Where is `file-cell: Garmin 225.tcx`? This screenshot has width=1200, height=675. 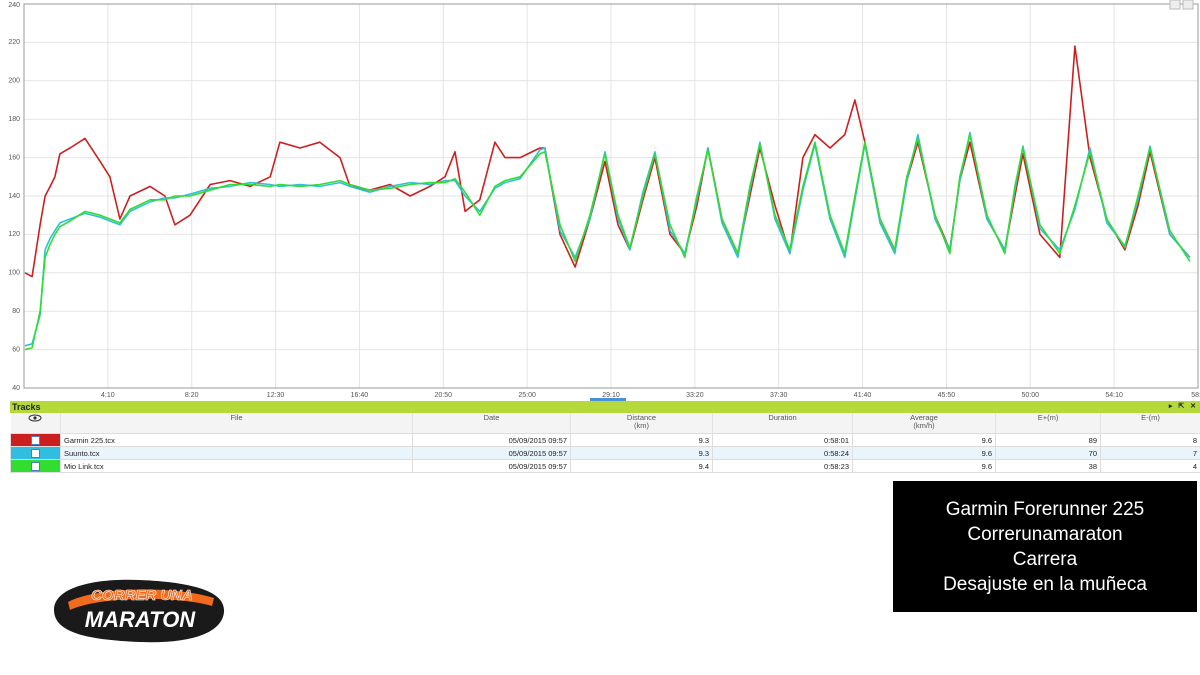
file-cell: Garmin 225.tcx is located at coordinates (236, 440).